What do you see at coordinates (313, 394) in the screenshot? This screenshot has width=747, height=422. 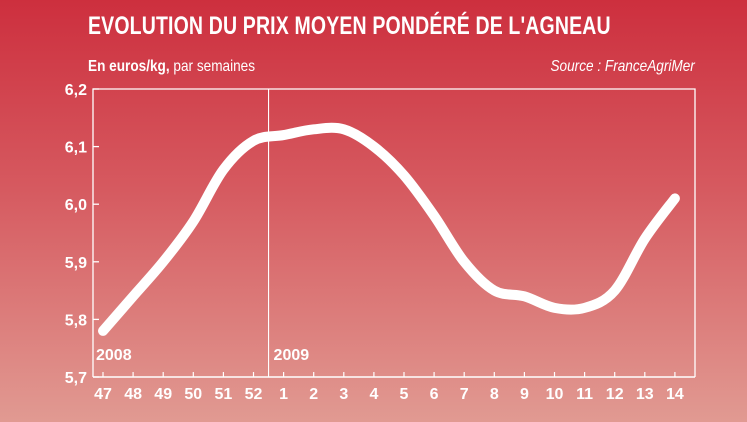 I see `x-tick-label: 2` at bounding box center [313, 394].